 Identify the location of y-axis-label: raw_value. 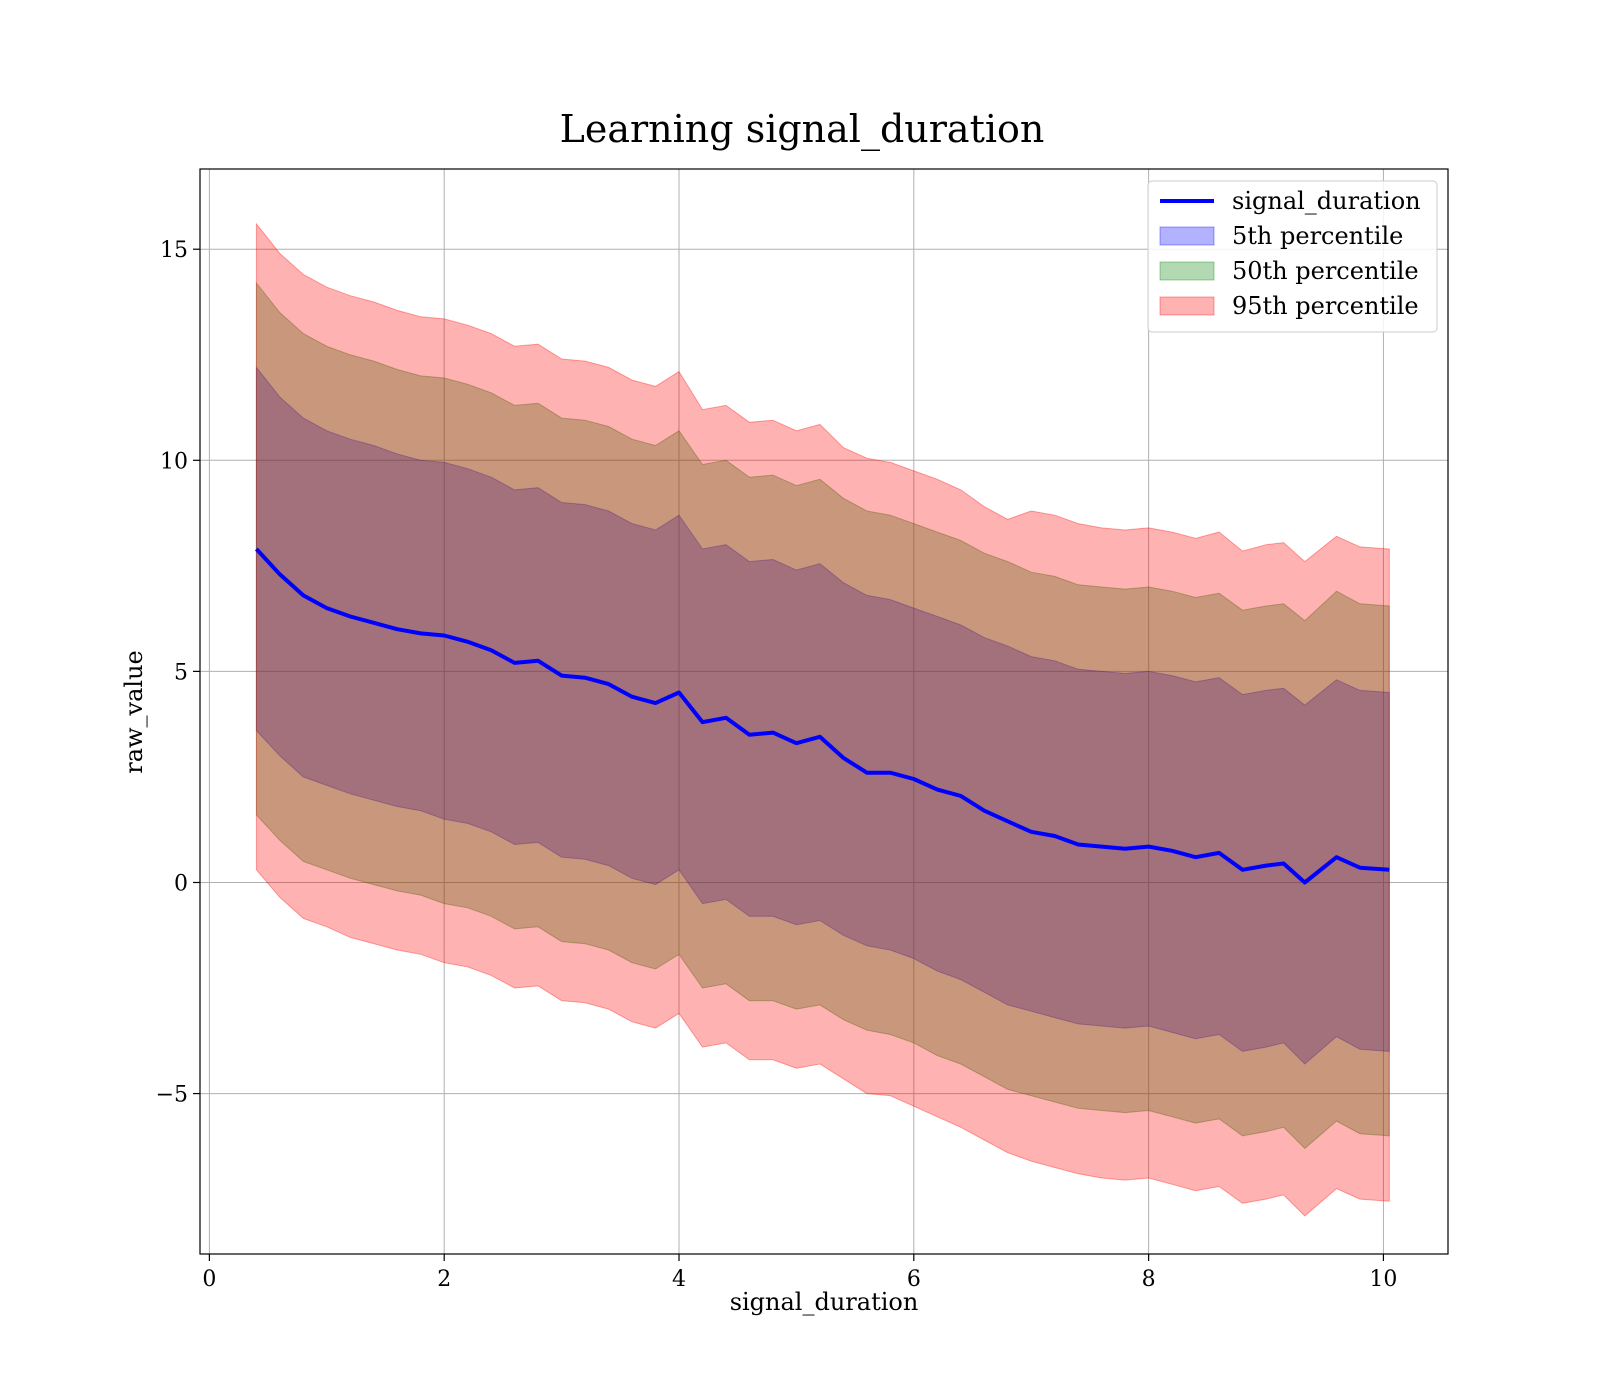
(134, 712).